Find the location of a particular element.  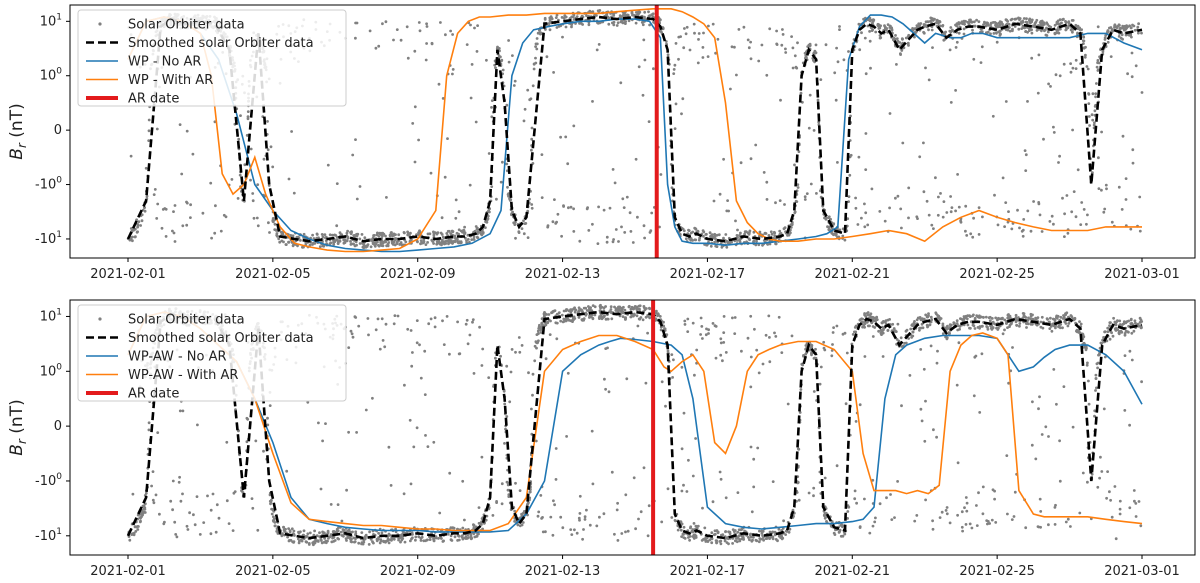

legend-label-smoothed: Smoothed solar Orbiter data is located at coordinates (221, 43).